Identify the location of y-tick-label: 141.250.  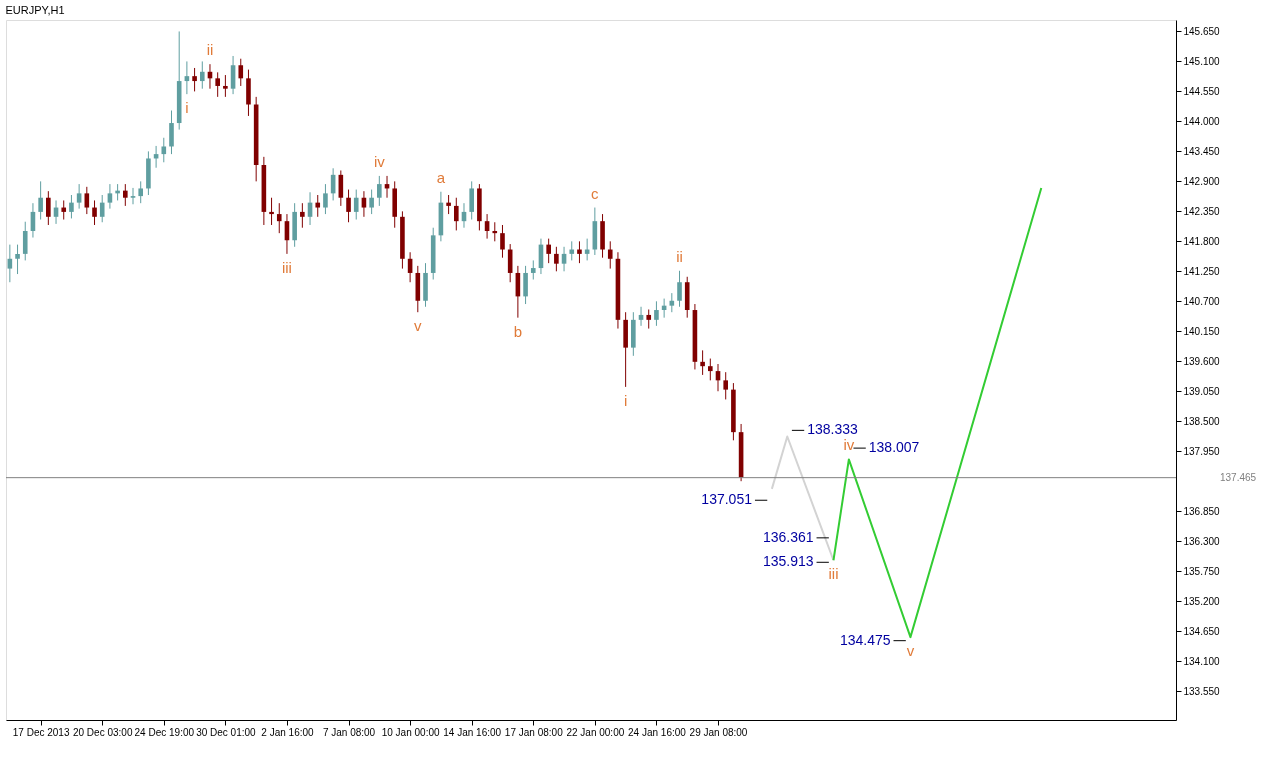
(1202, 271).